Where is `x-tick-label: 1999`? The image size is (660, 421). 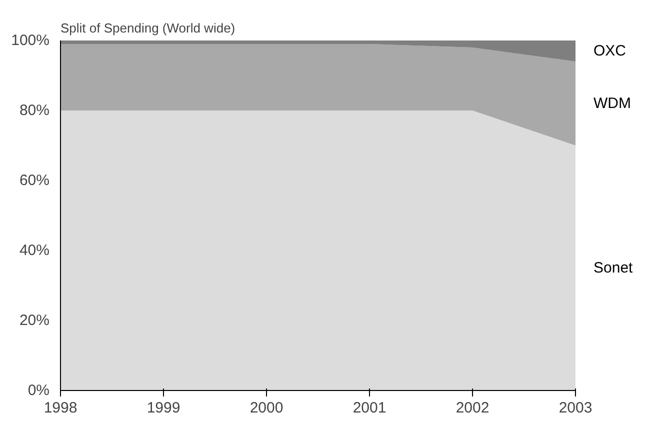
x-tick-label: 1999 is located at coordinates (163, 408).